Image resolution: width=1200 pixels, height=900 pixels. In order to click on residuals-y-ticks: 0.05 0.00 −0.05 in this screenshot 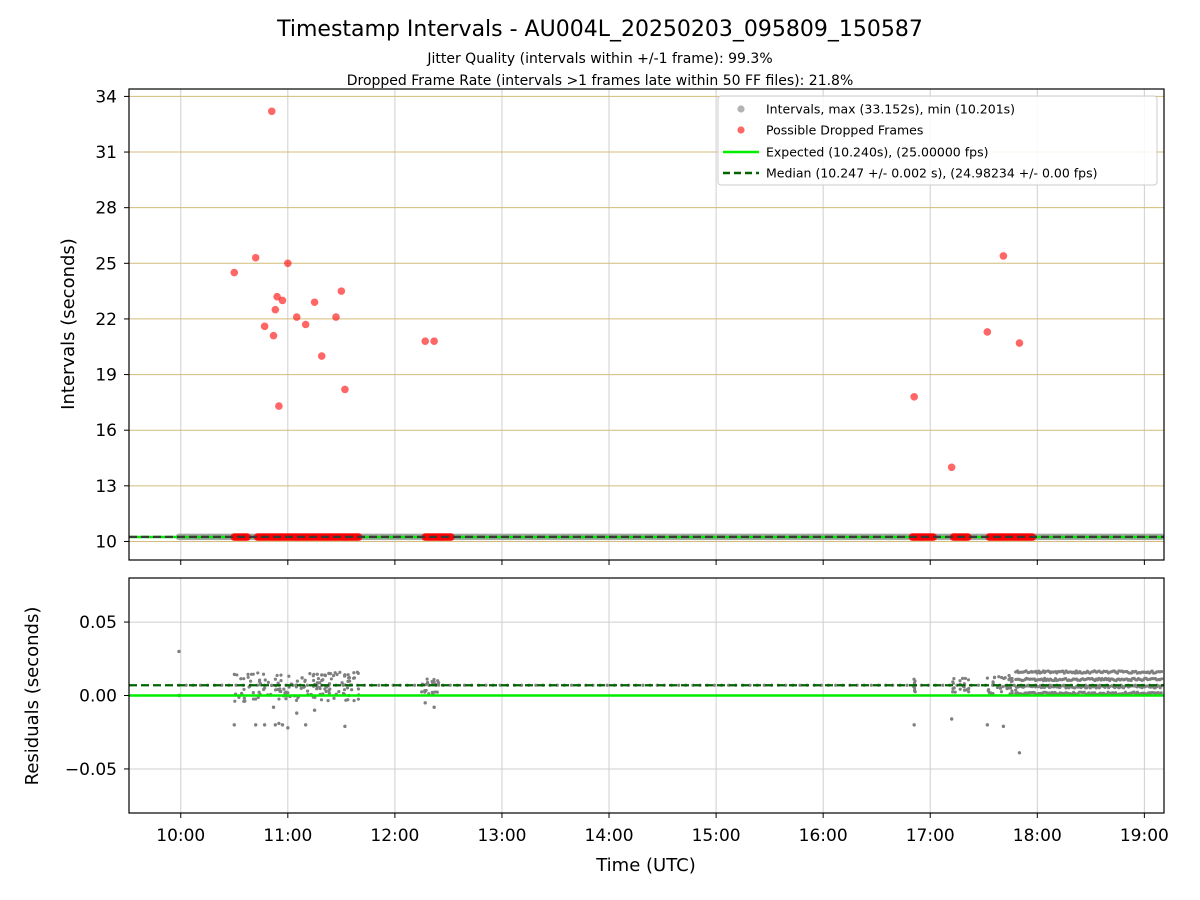, I will do `click(97, 696)`.